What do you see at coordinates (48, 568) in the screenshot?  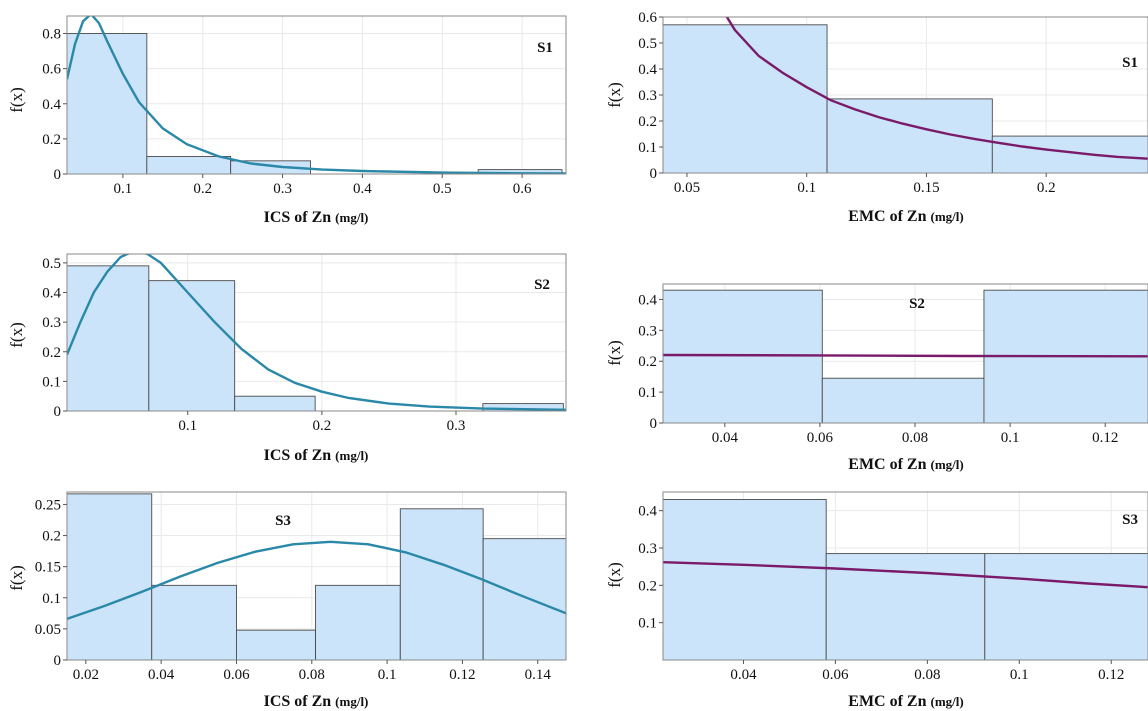 I see `y-tick-label: 0.15` at bounding box center [48, 568].